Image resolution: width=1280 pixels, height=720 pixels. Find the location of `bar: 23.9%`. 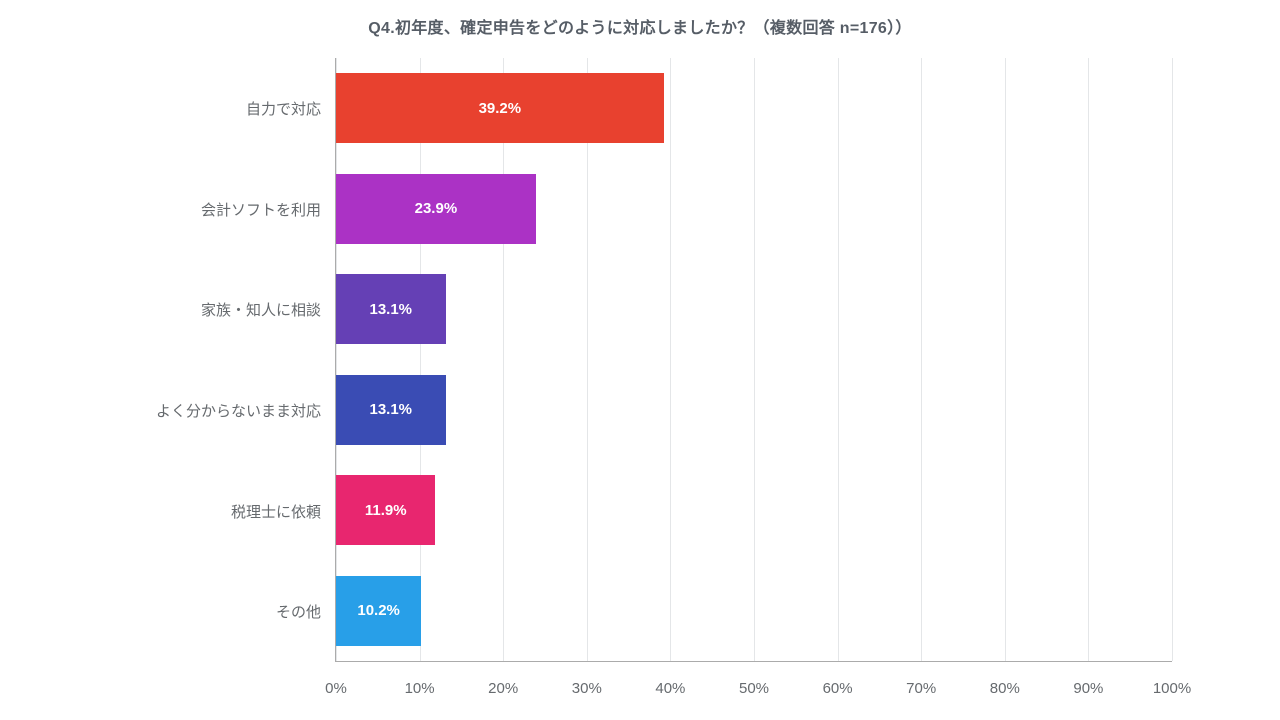

bar: 23.9% is located at coordinates (436, 208).